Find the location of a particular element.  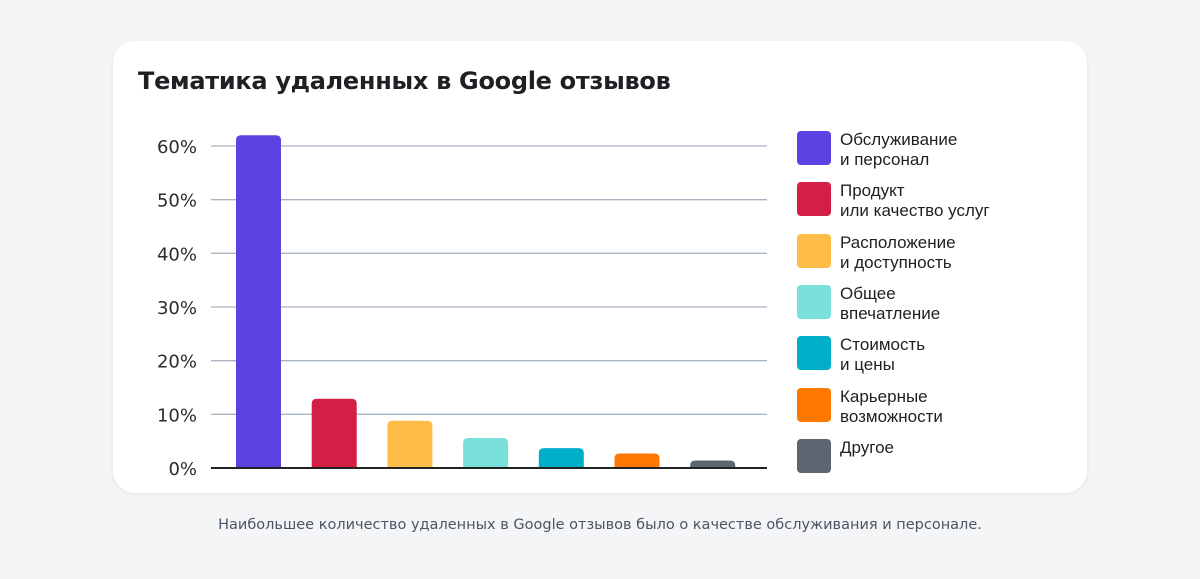

legend-label: Продукт или качество услуг is located at coordinates (915, 201).